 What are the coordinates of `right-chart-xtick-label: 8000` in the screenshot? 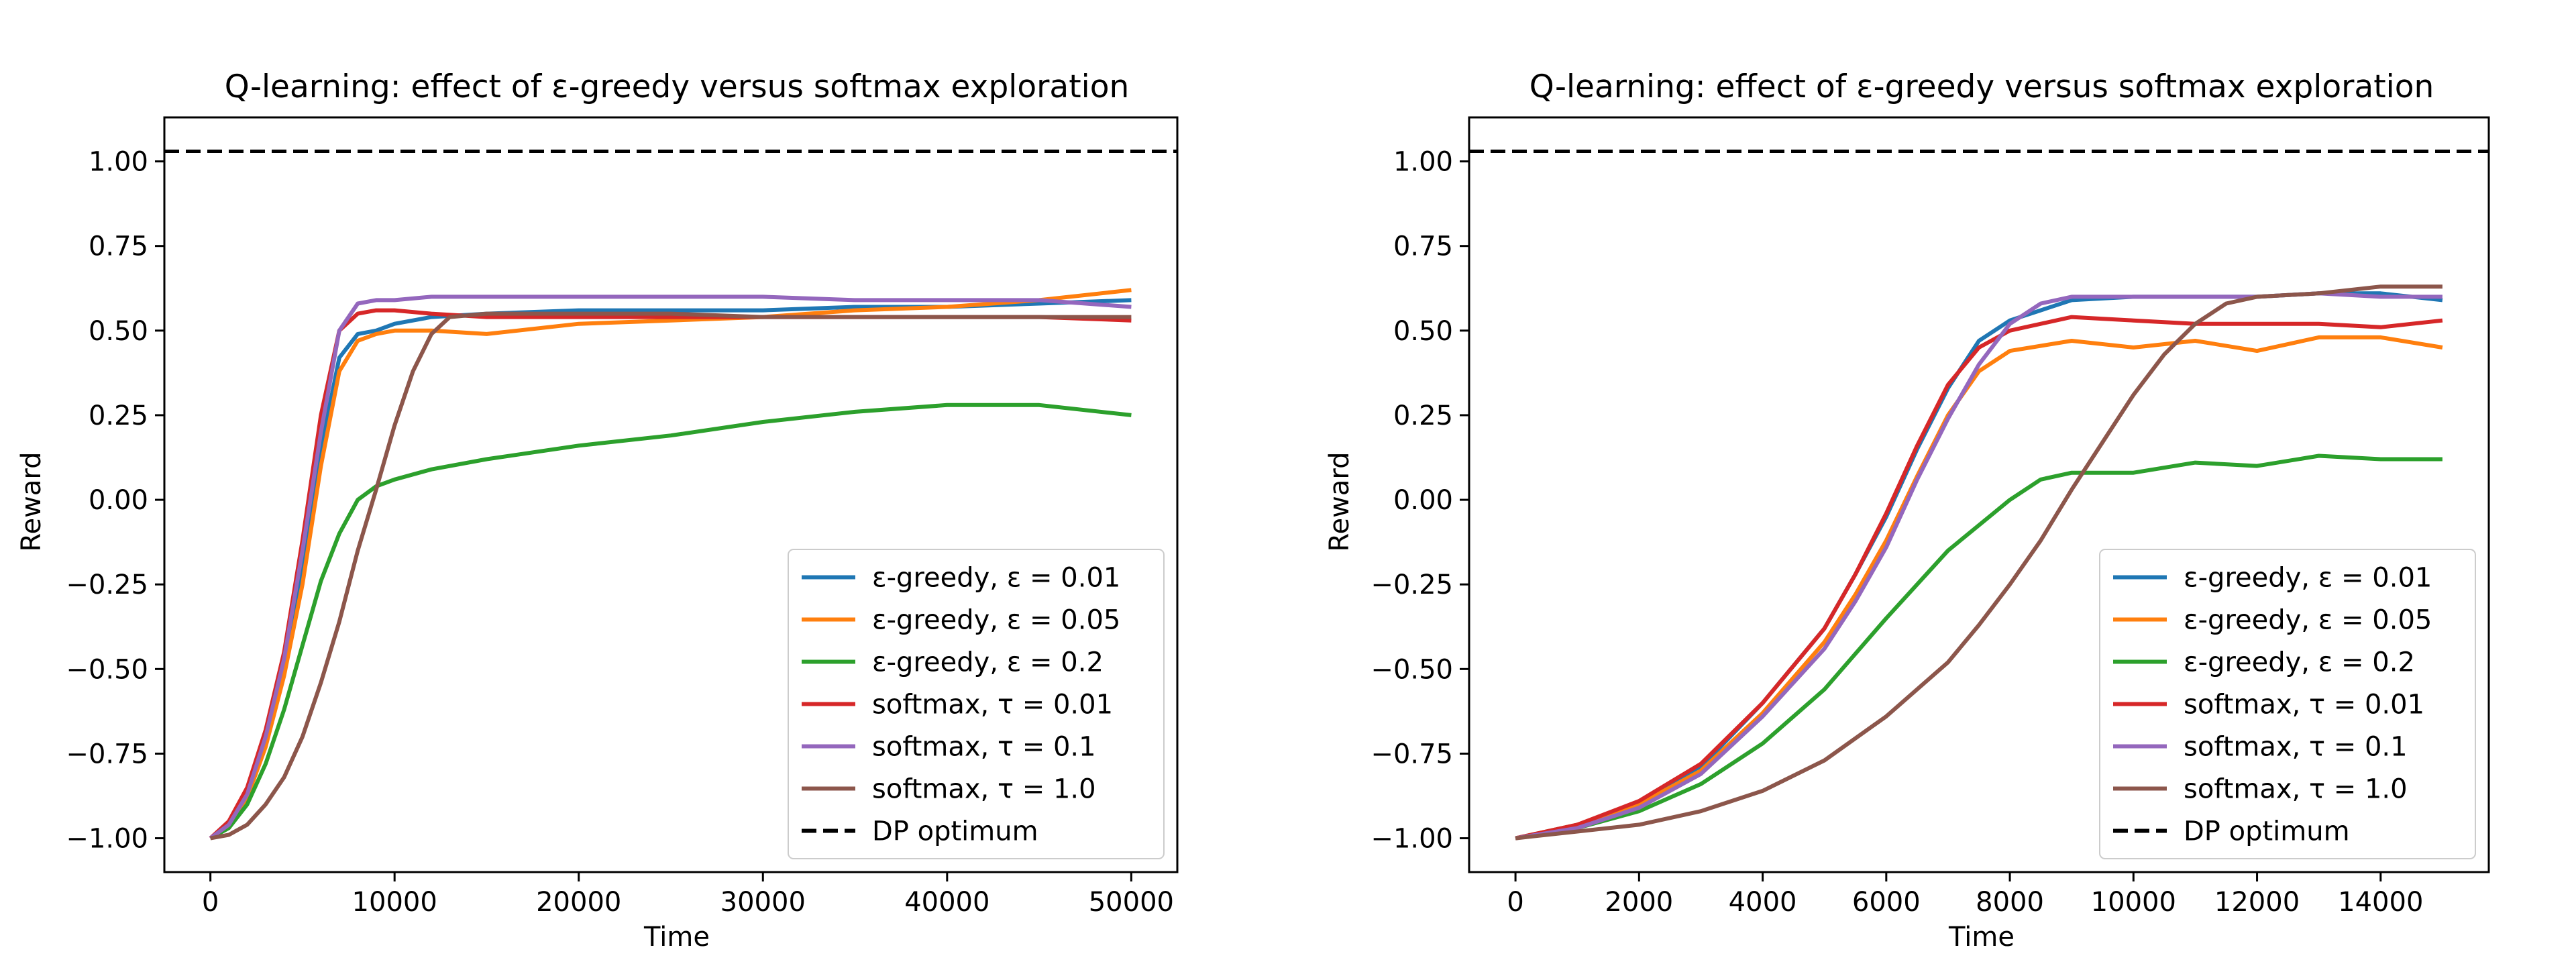 It's located at (2010, 902).